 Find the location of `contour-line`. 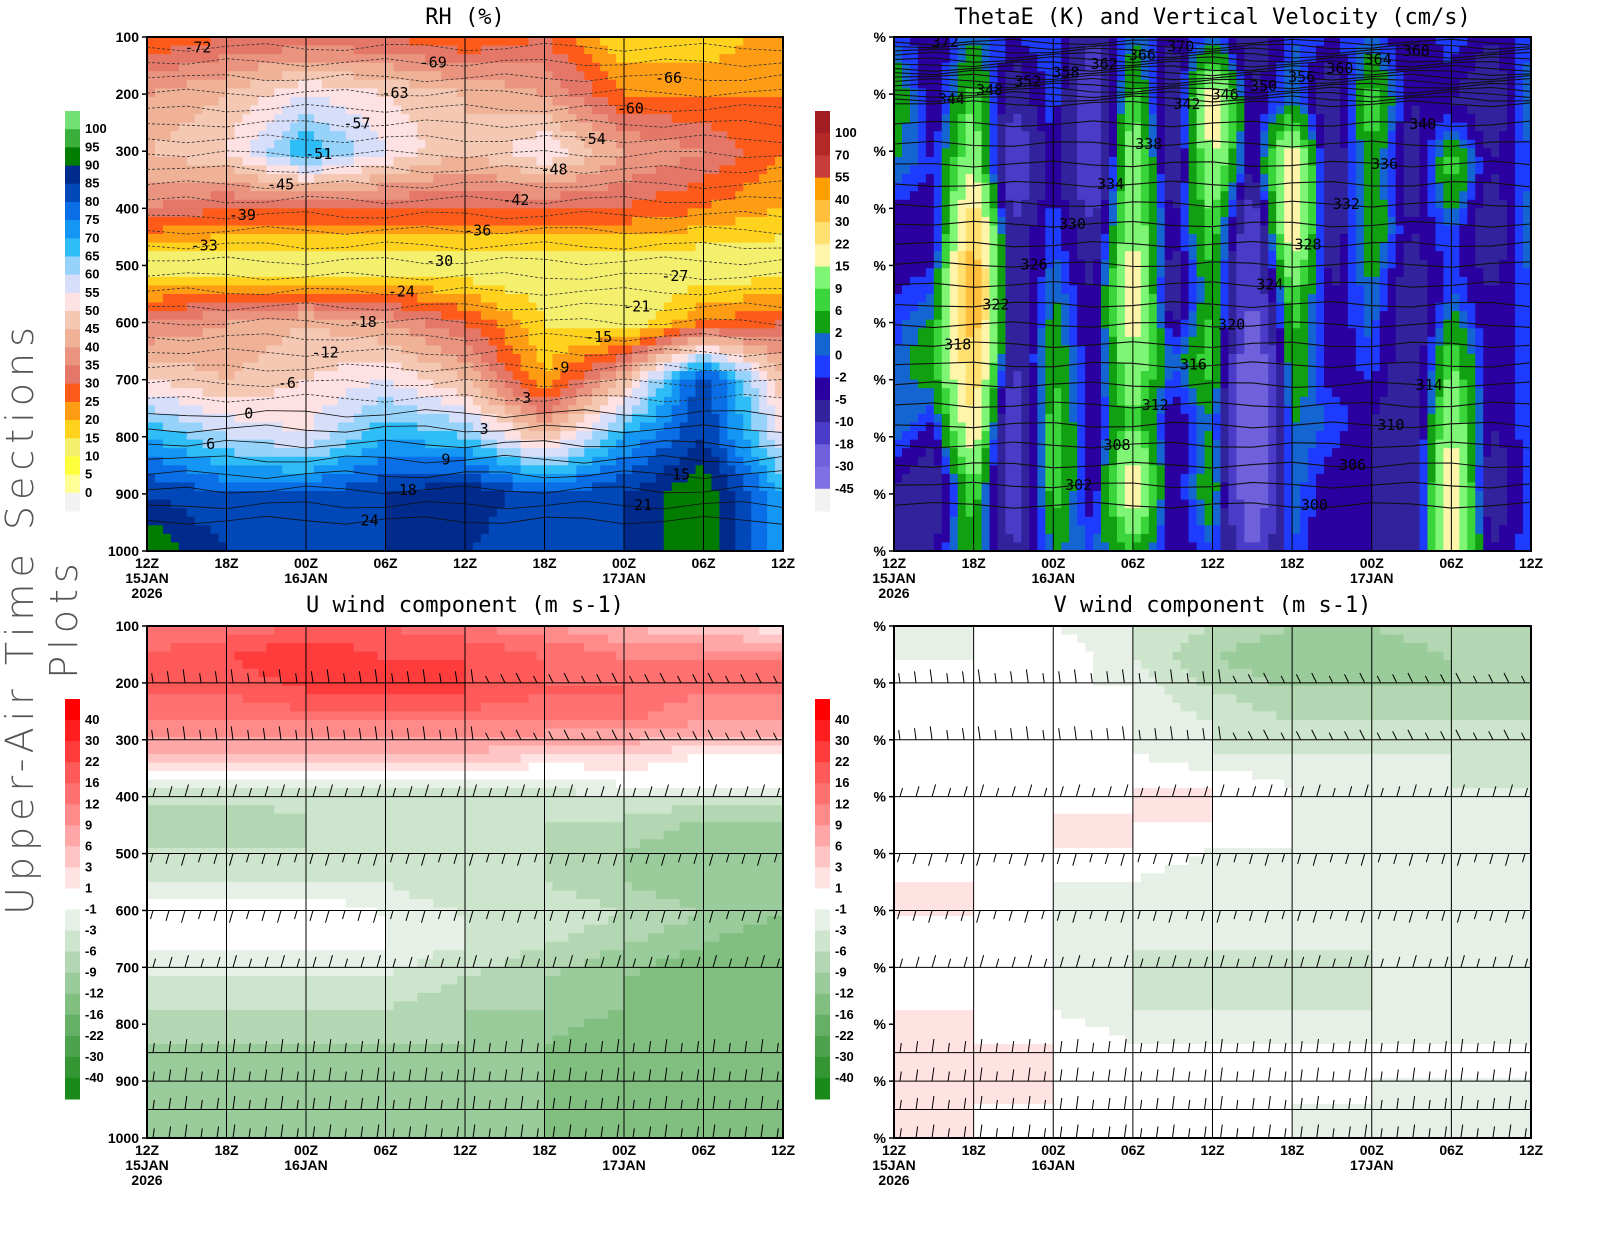

contour-line is located at coordinates (465, 474).